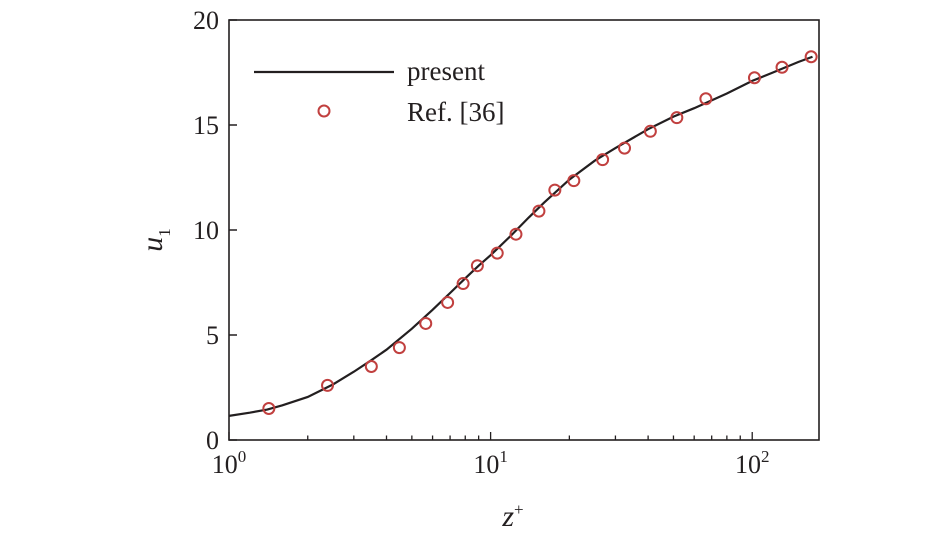  I want to click on y-tick-label: 5, so click(212, 335).